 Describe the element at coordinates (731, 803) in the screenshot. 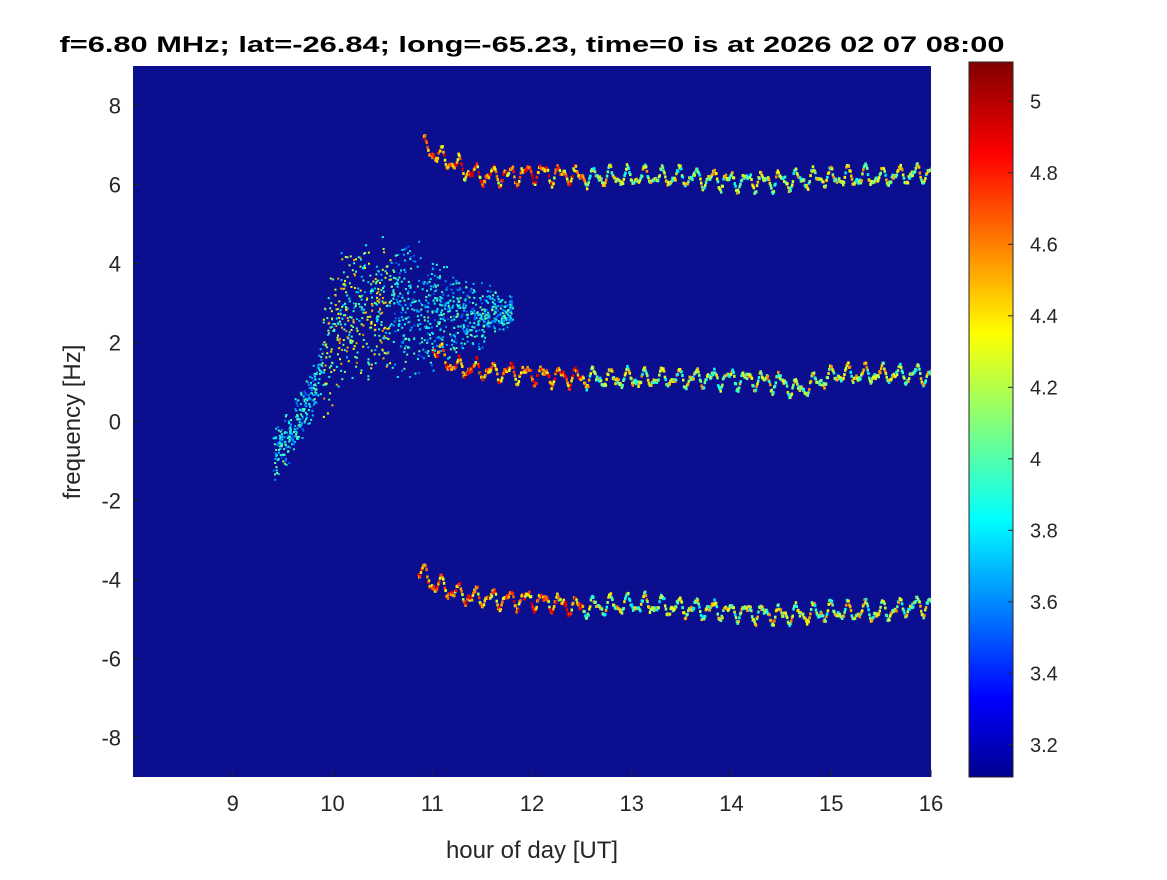

I see `x-tick-label: 14` at that location.